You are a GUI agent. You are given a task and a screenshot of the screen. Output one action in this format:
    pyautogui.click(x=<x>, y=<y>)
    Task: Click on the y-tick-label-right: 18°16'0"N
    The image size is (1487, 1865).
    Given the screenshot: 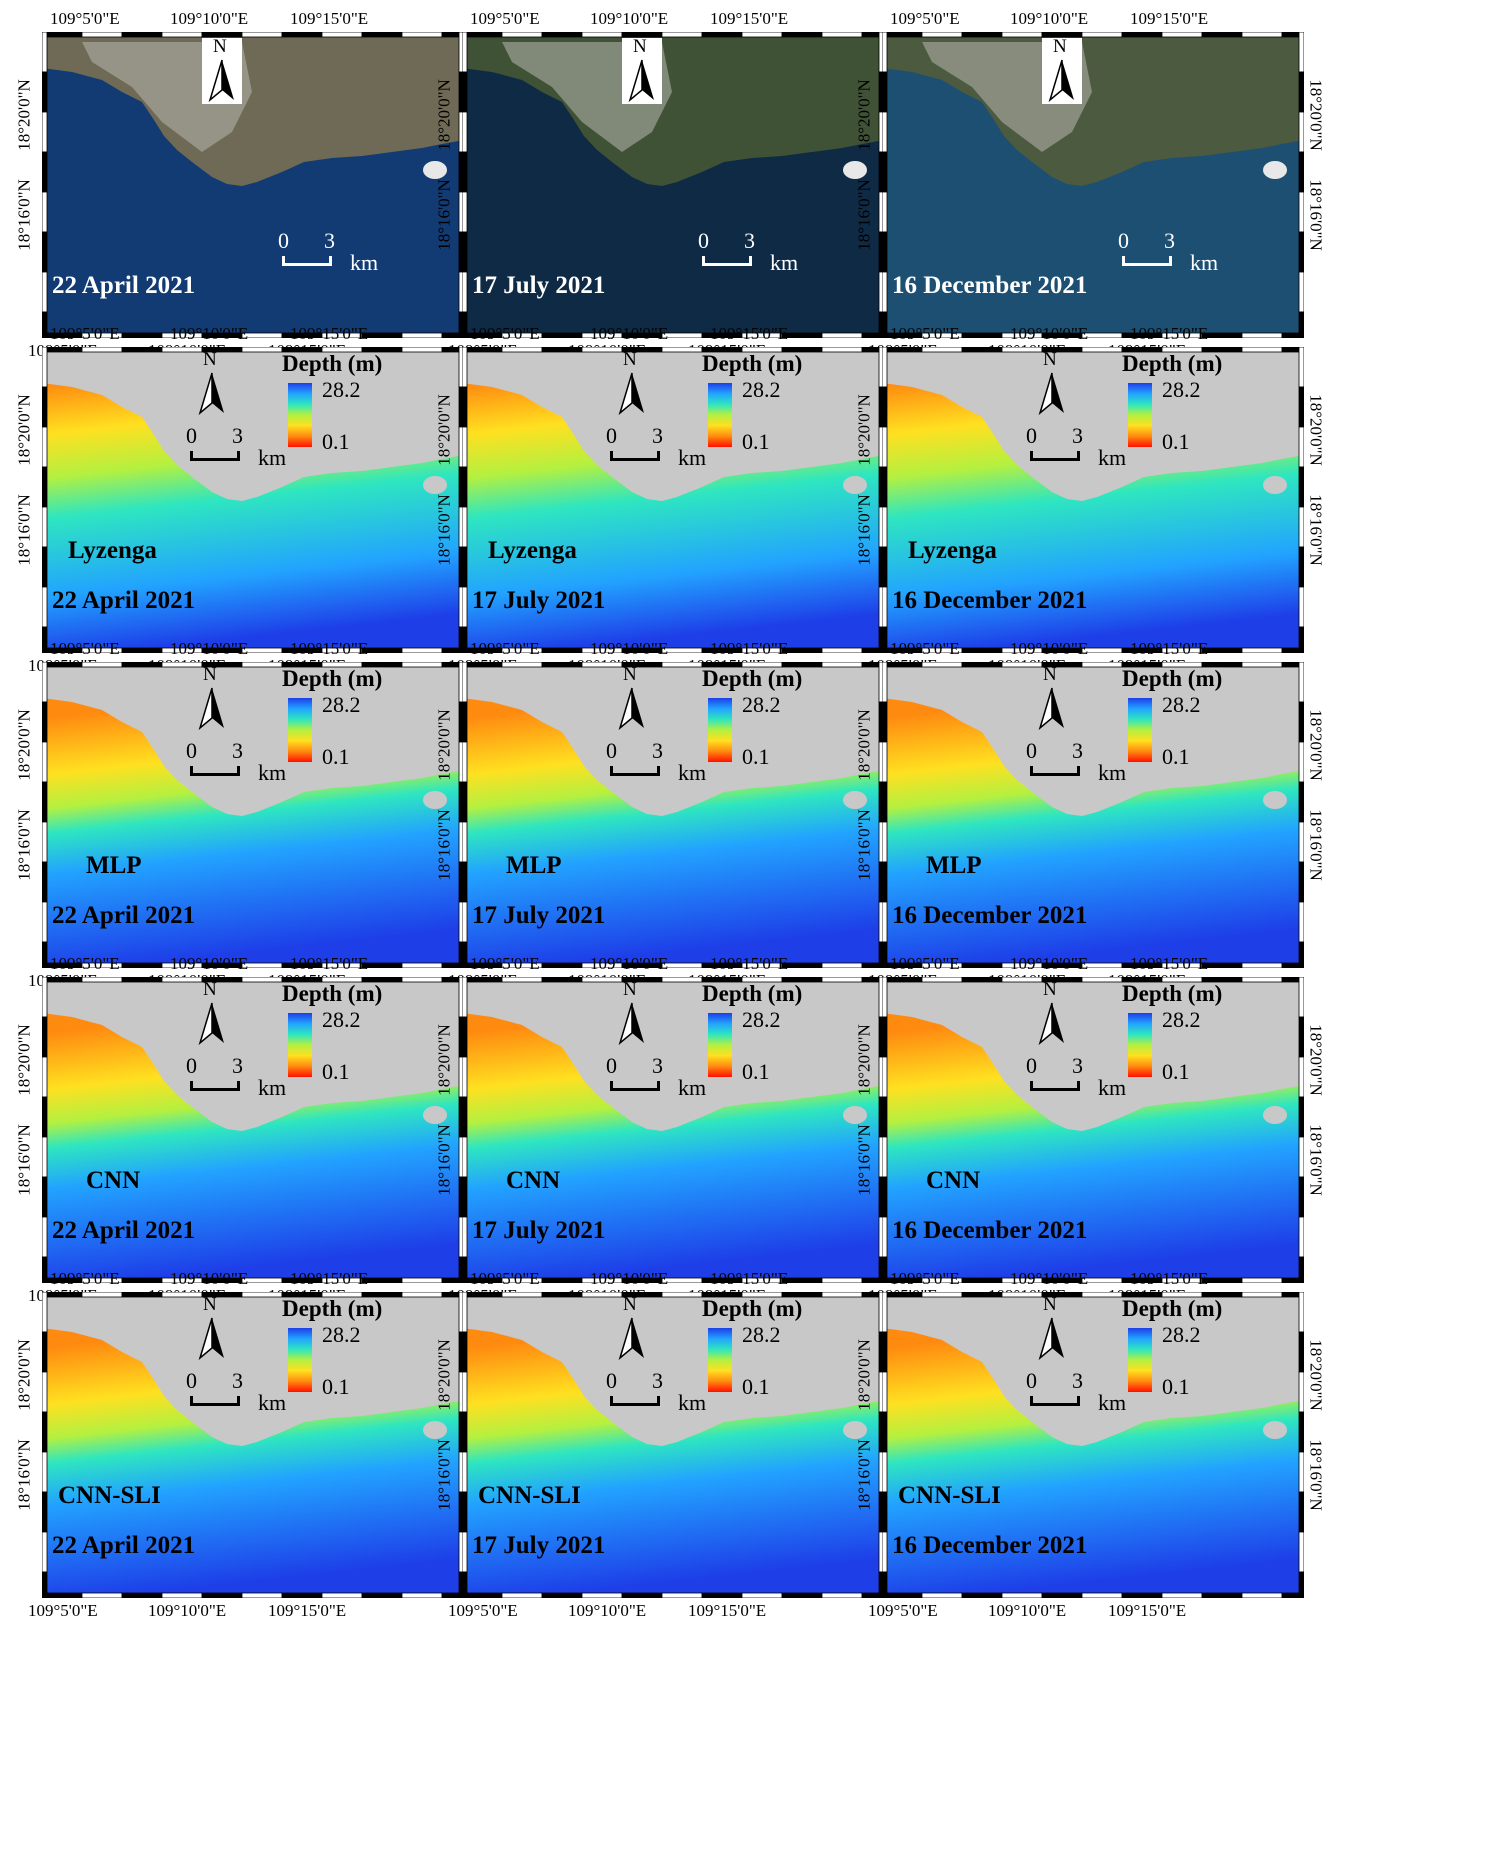 What is the action you would take?
    pyautogui.click(x=1316, y=1475)
    